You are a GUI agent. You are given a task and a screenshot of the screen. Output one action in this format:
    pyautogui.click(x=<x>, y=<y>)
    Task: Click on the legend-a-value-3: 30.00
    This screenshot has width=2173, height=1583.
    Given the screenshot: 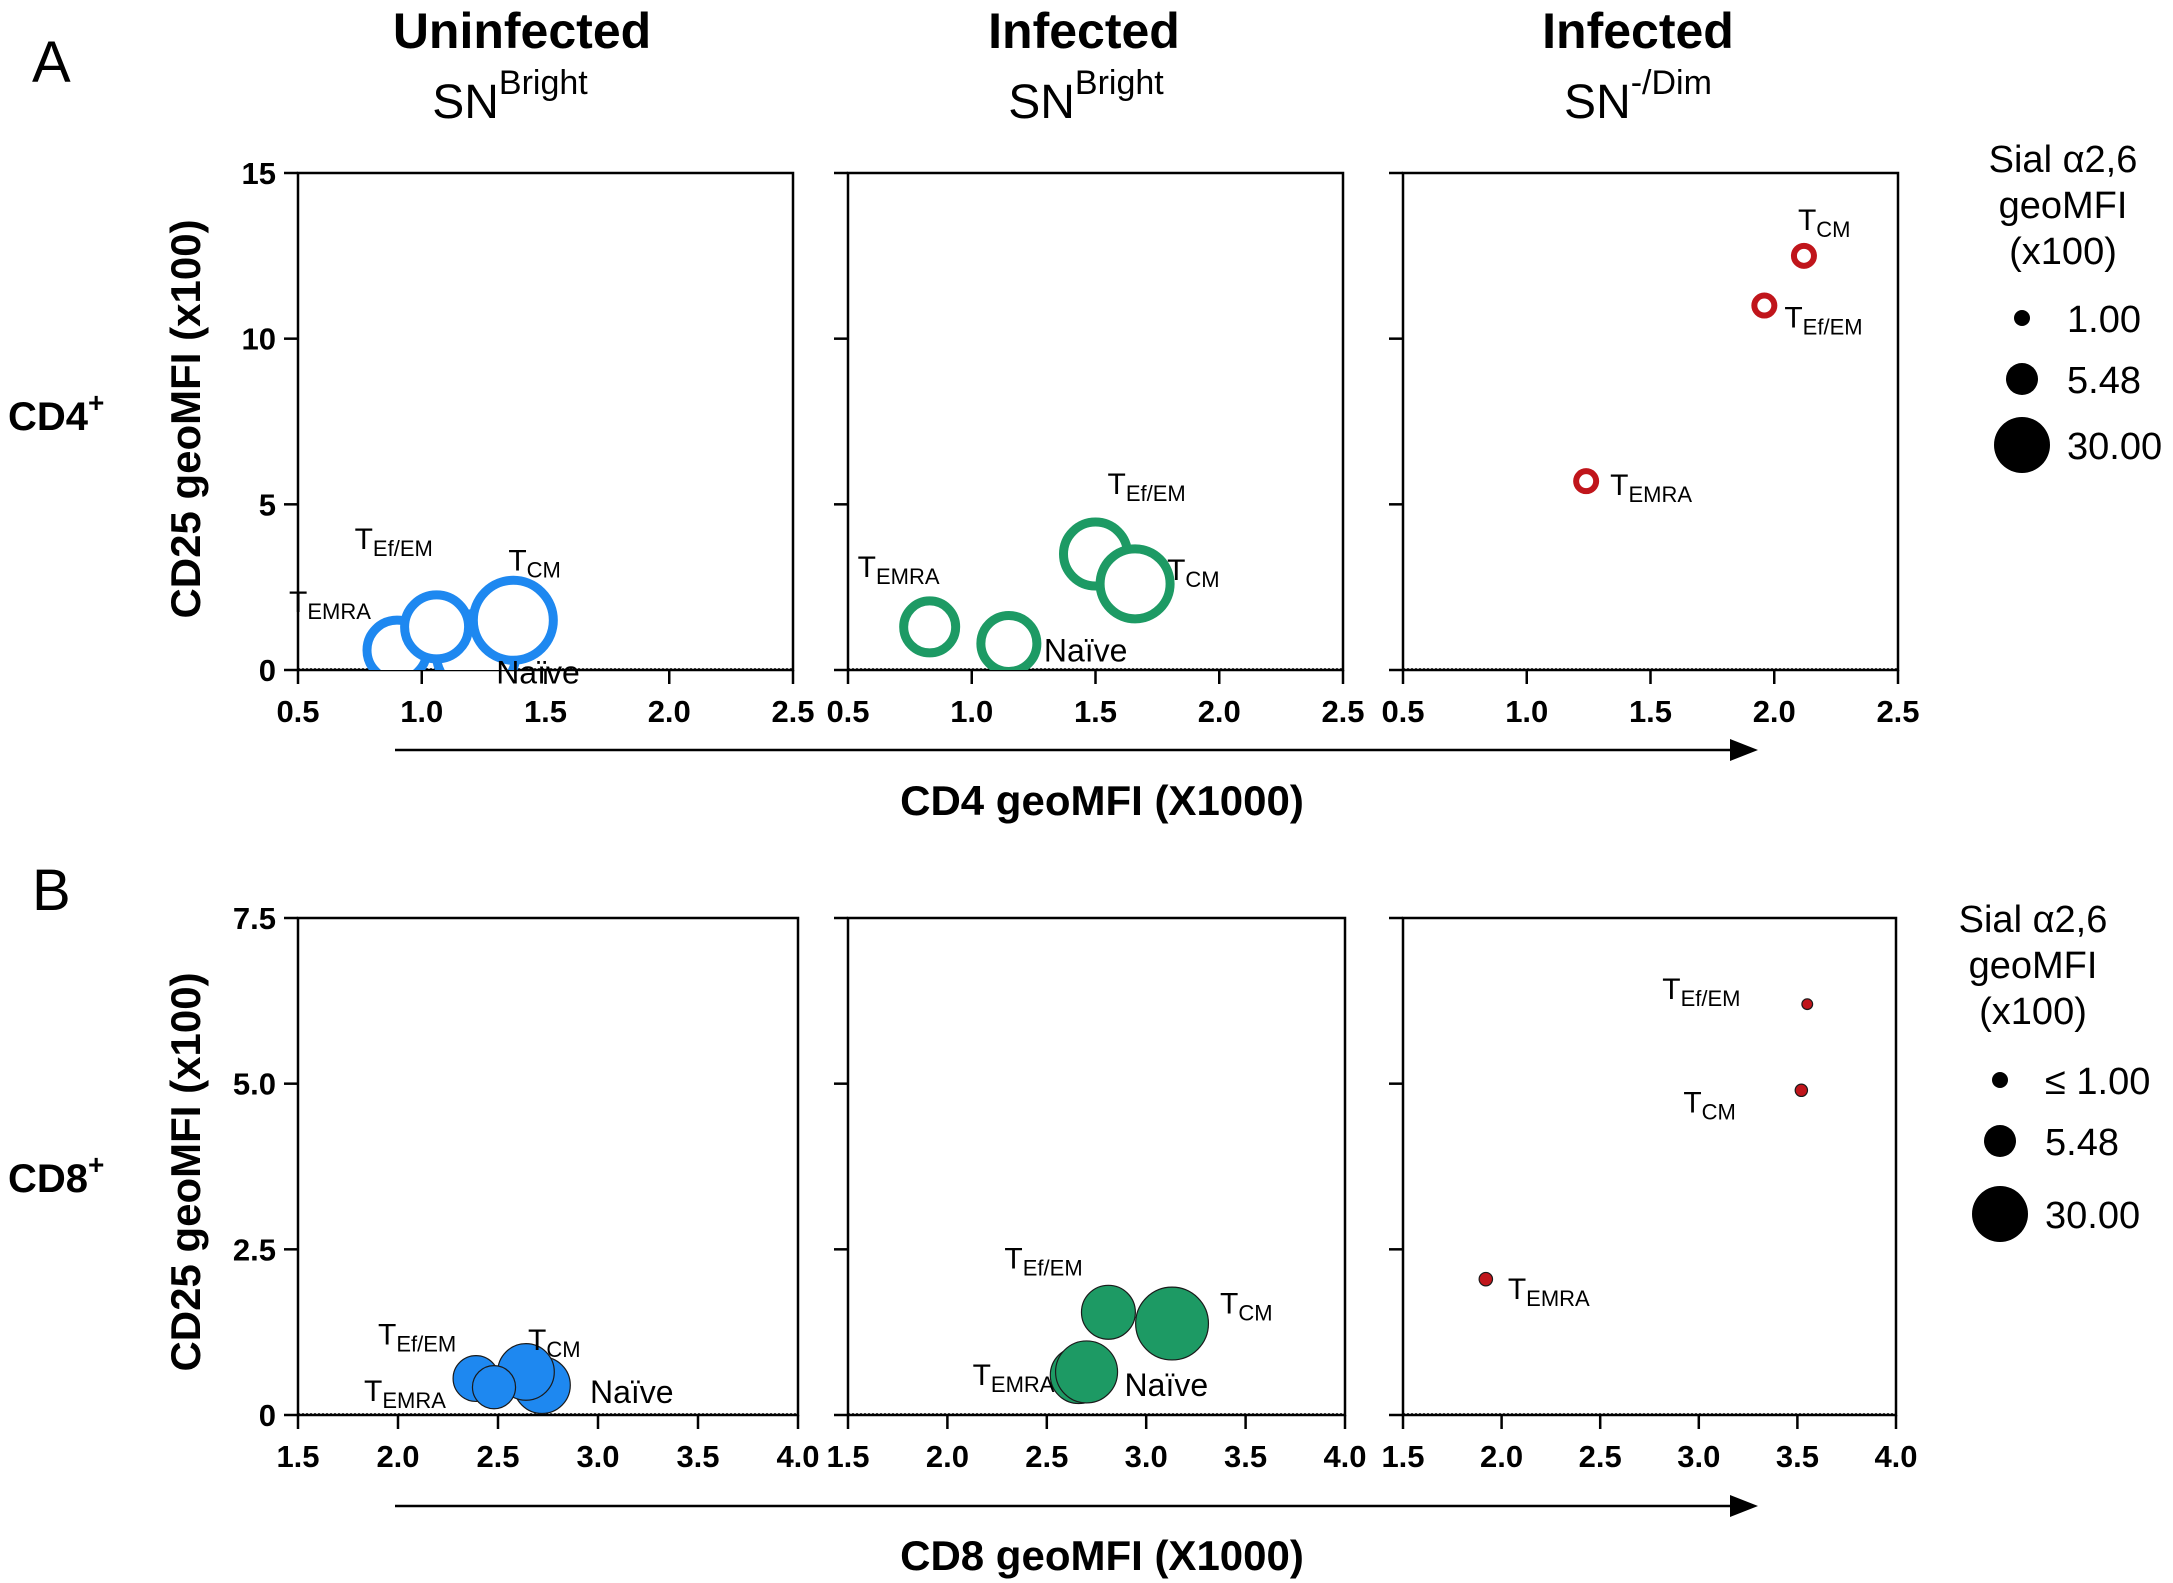 What is the action you would take?
    pyautogui.click(x=2114, y=447)
    